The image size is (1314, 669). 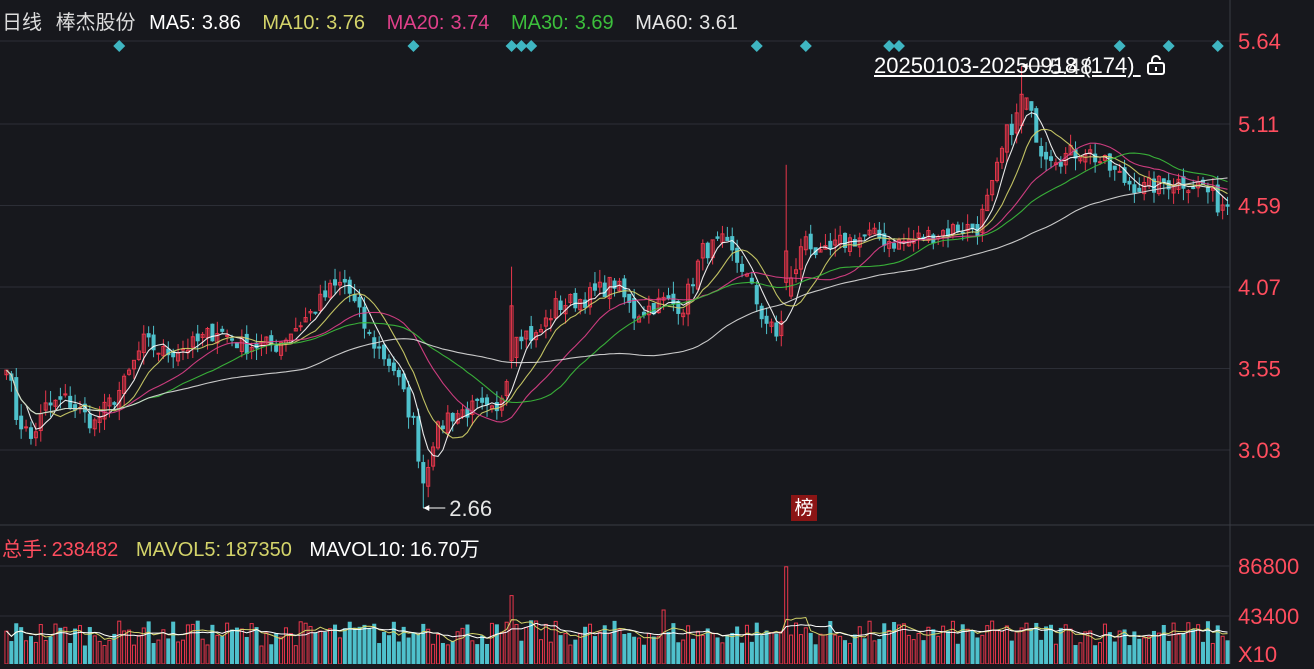 I want to click on date-range-text: 20250103-20250918 (174), so click(x=1004, y=65).